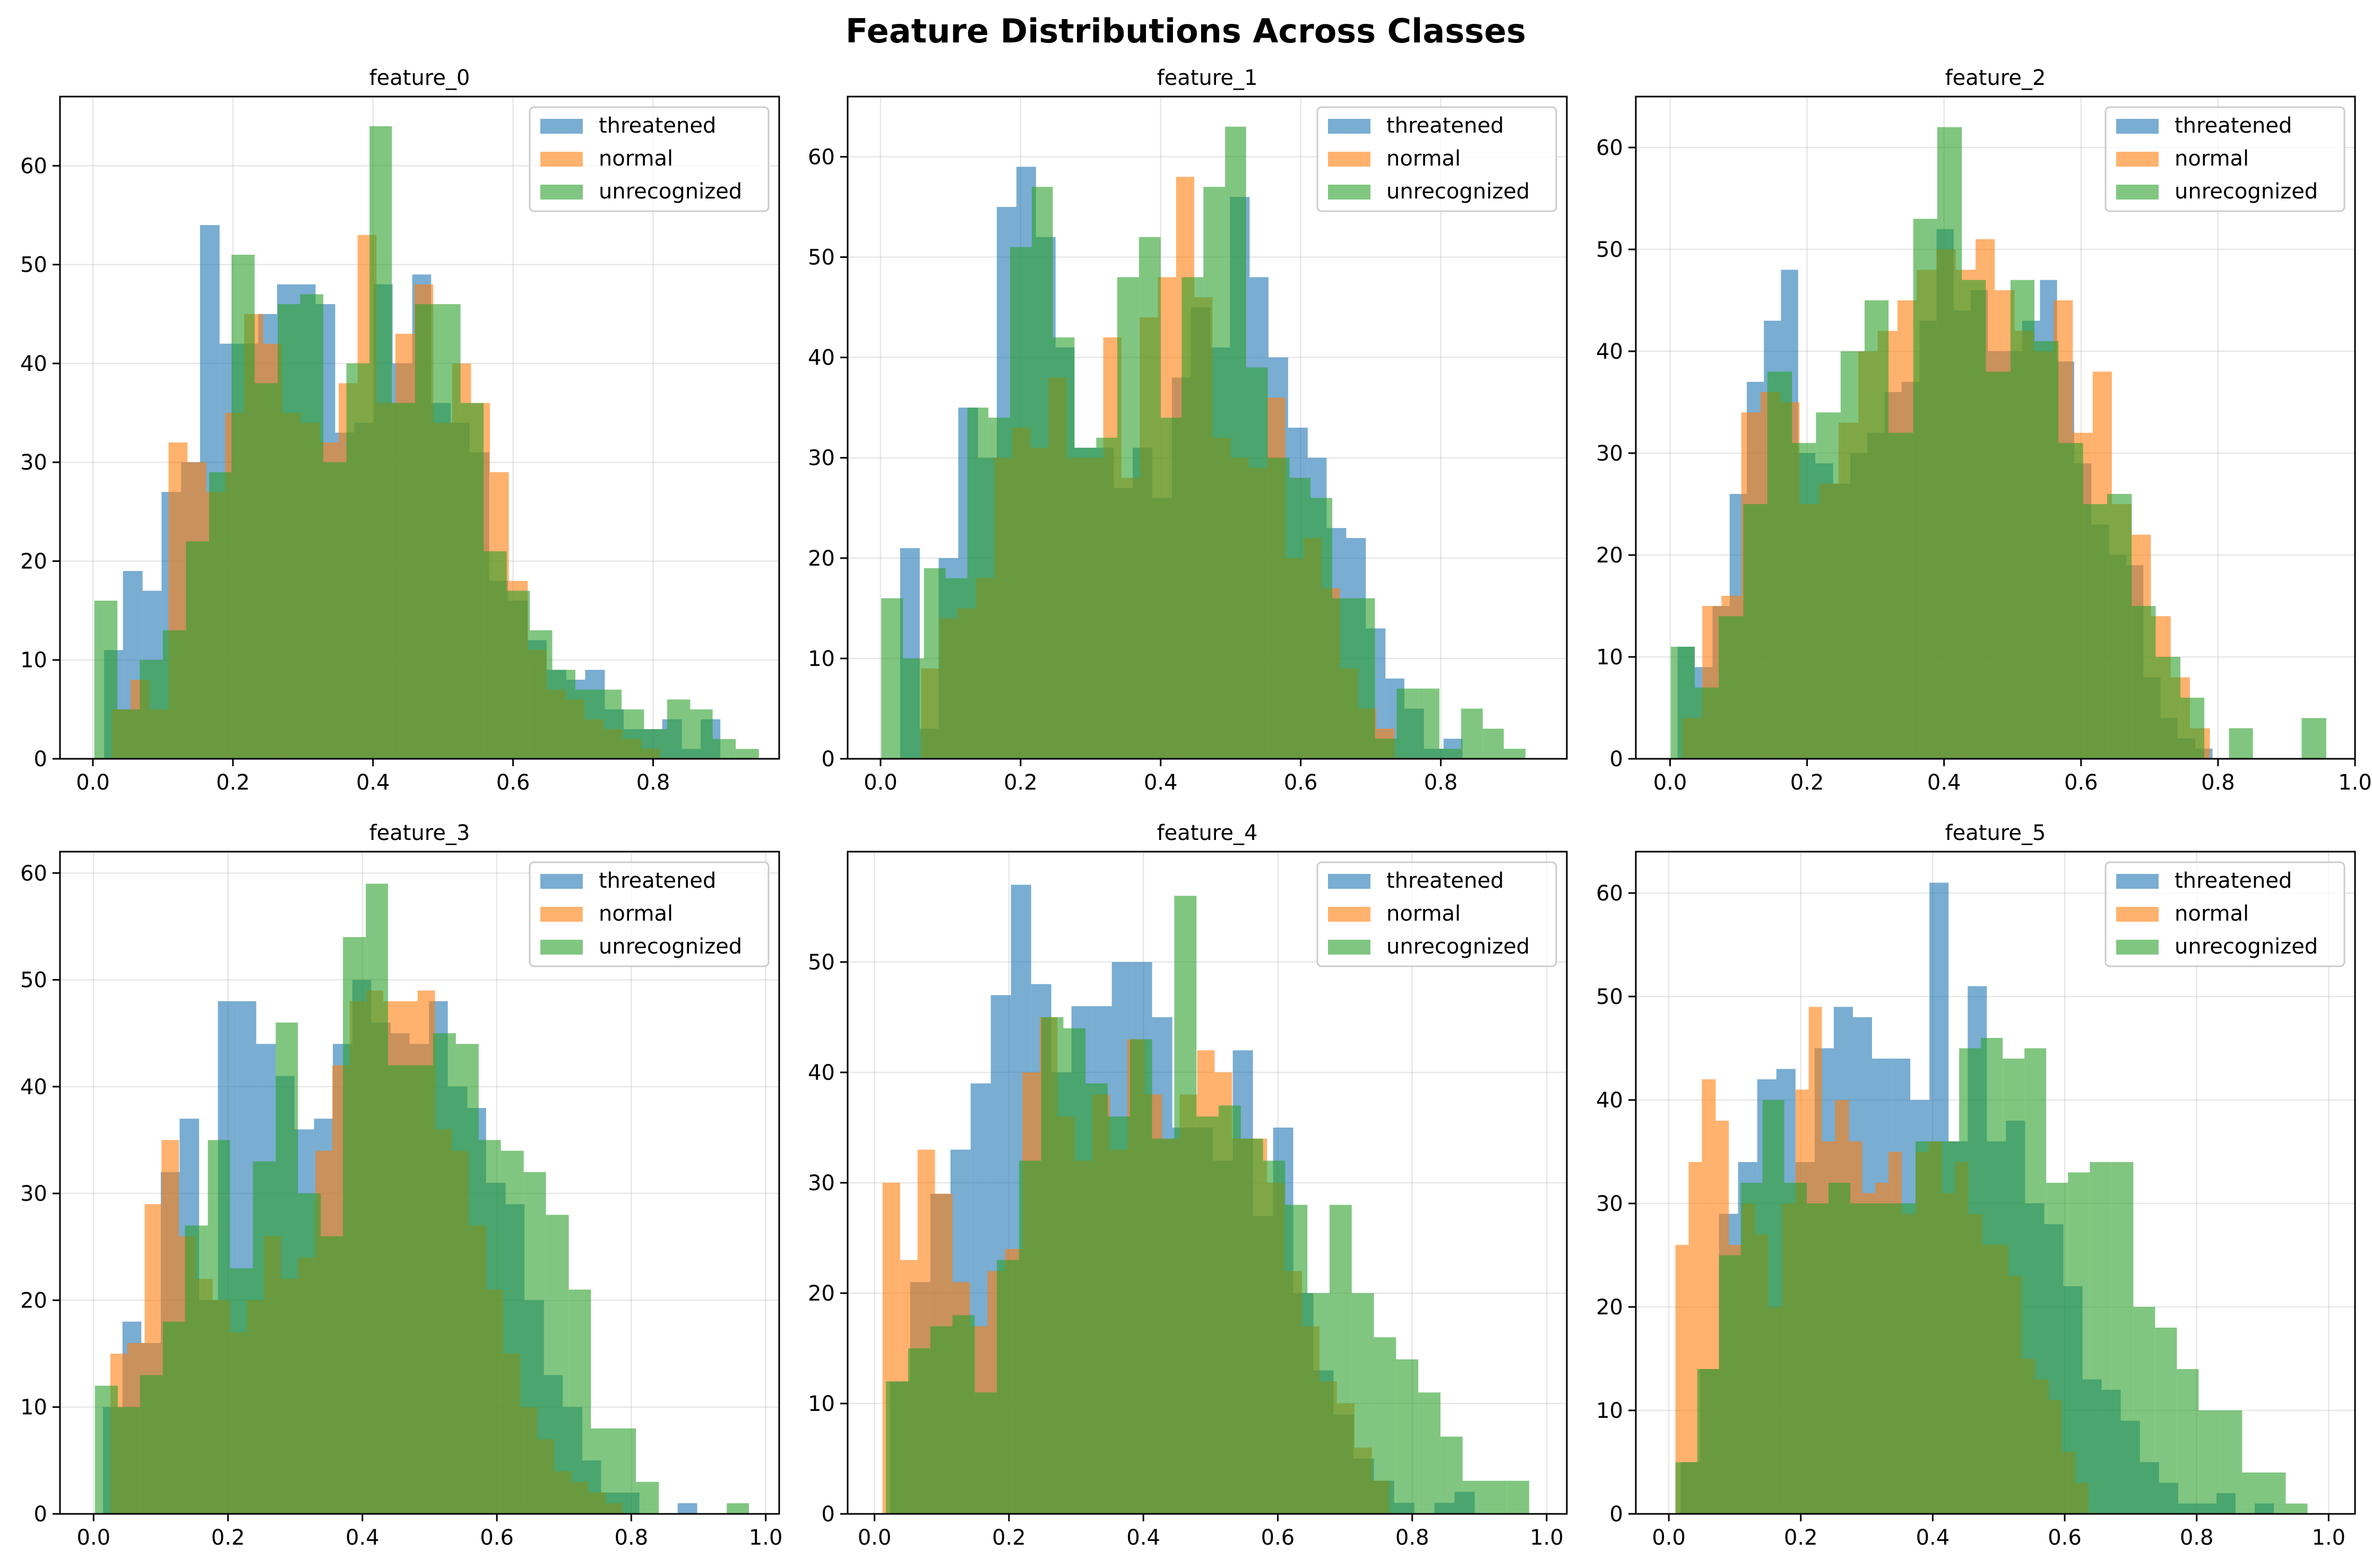  Describe the element at coordinates (1616, 1514) in the screenshot. I see `y-tick-label: 0` at that location.